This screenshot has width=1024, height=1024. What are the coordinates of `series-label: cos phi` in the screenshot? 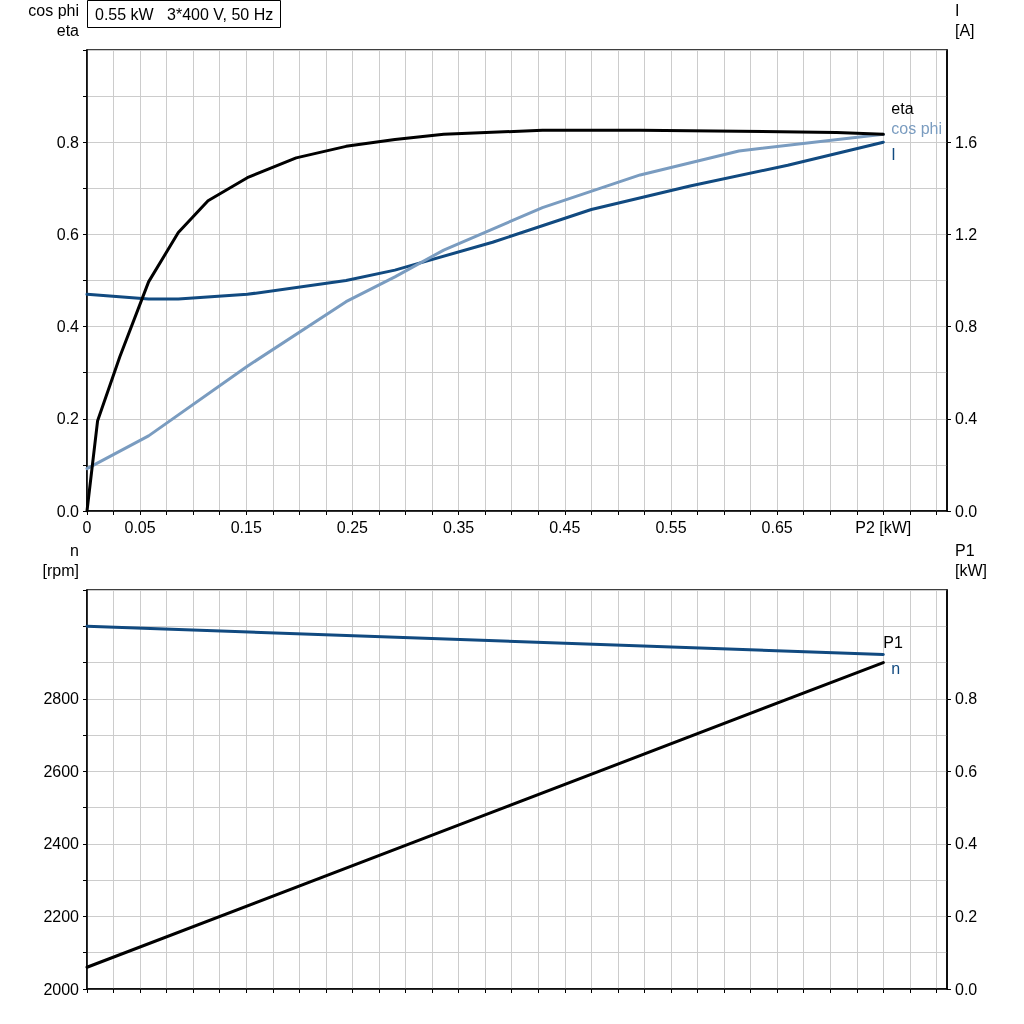 It's located at (916, 128).